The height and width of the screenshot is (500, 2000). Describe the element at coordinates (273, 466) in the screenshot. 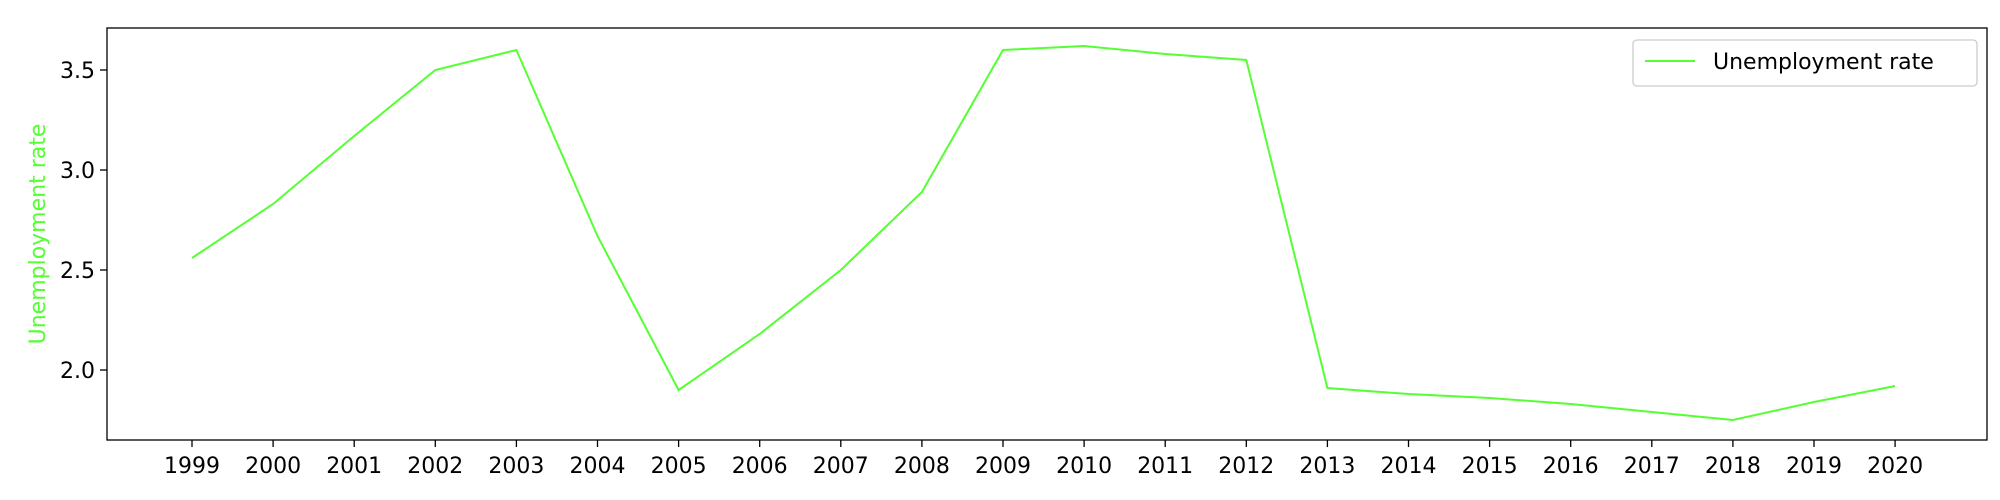

I see `x-tick-label: 2000` at that location.